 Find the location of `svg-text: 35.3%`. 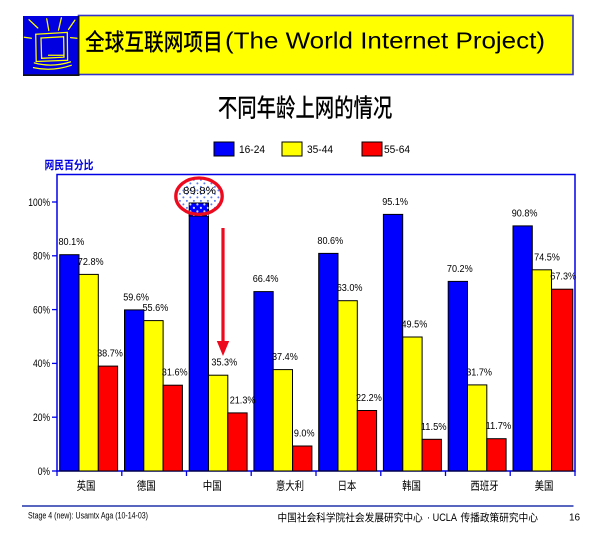

svg-text: 35.3% is located at coordinates (224, 363).